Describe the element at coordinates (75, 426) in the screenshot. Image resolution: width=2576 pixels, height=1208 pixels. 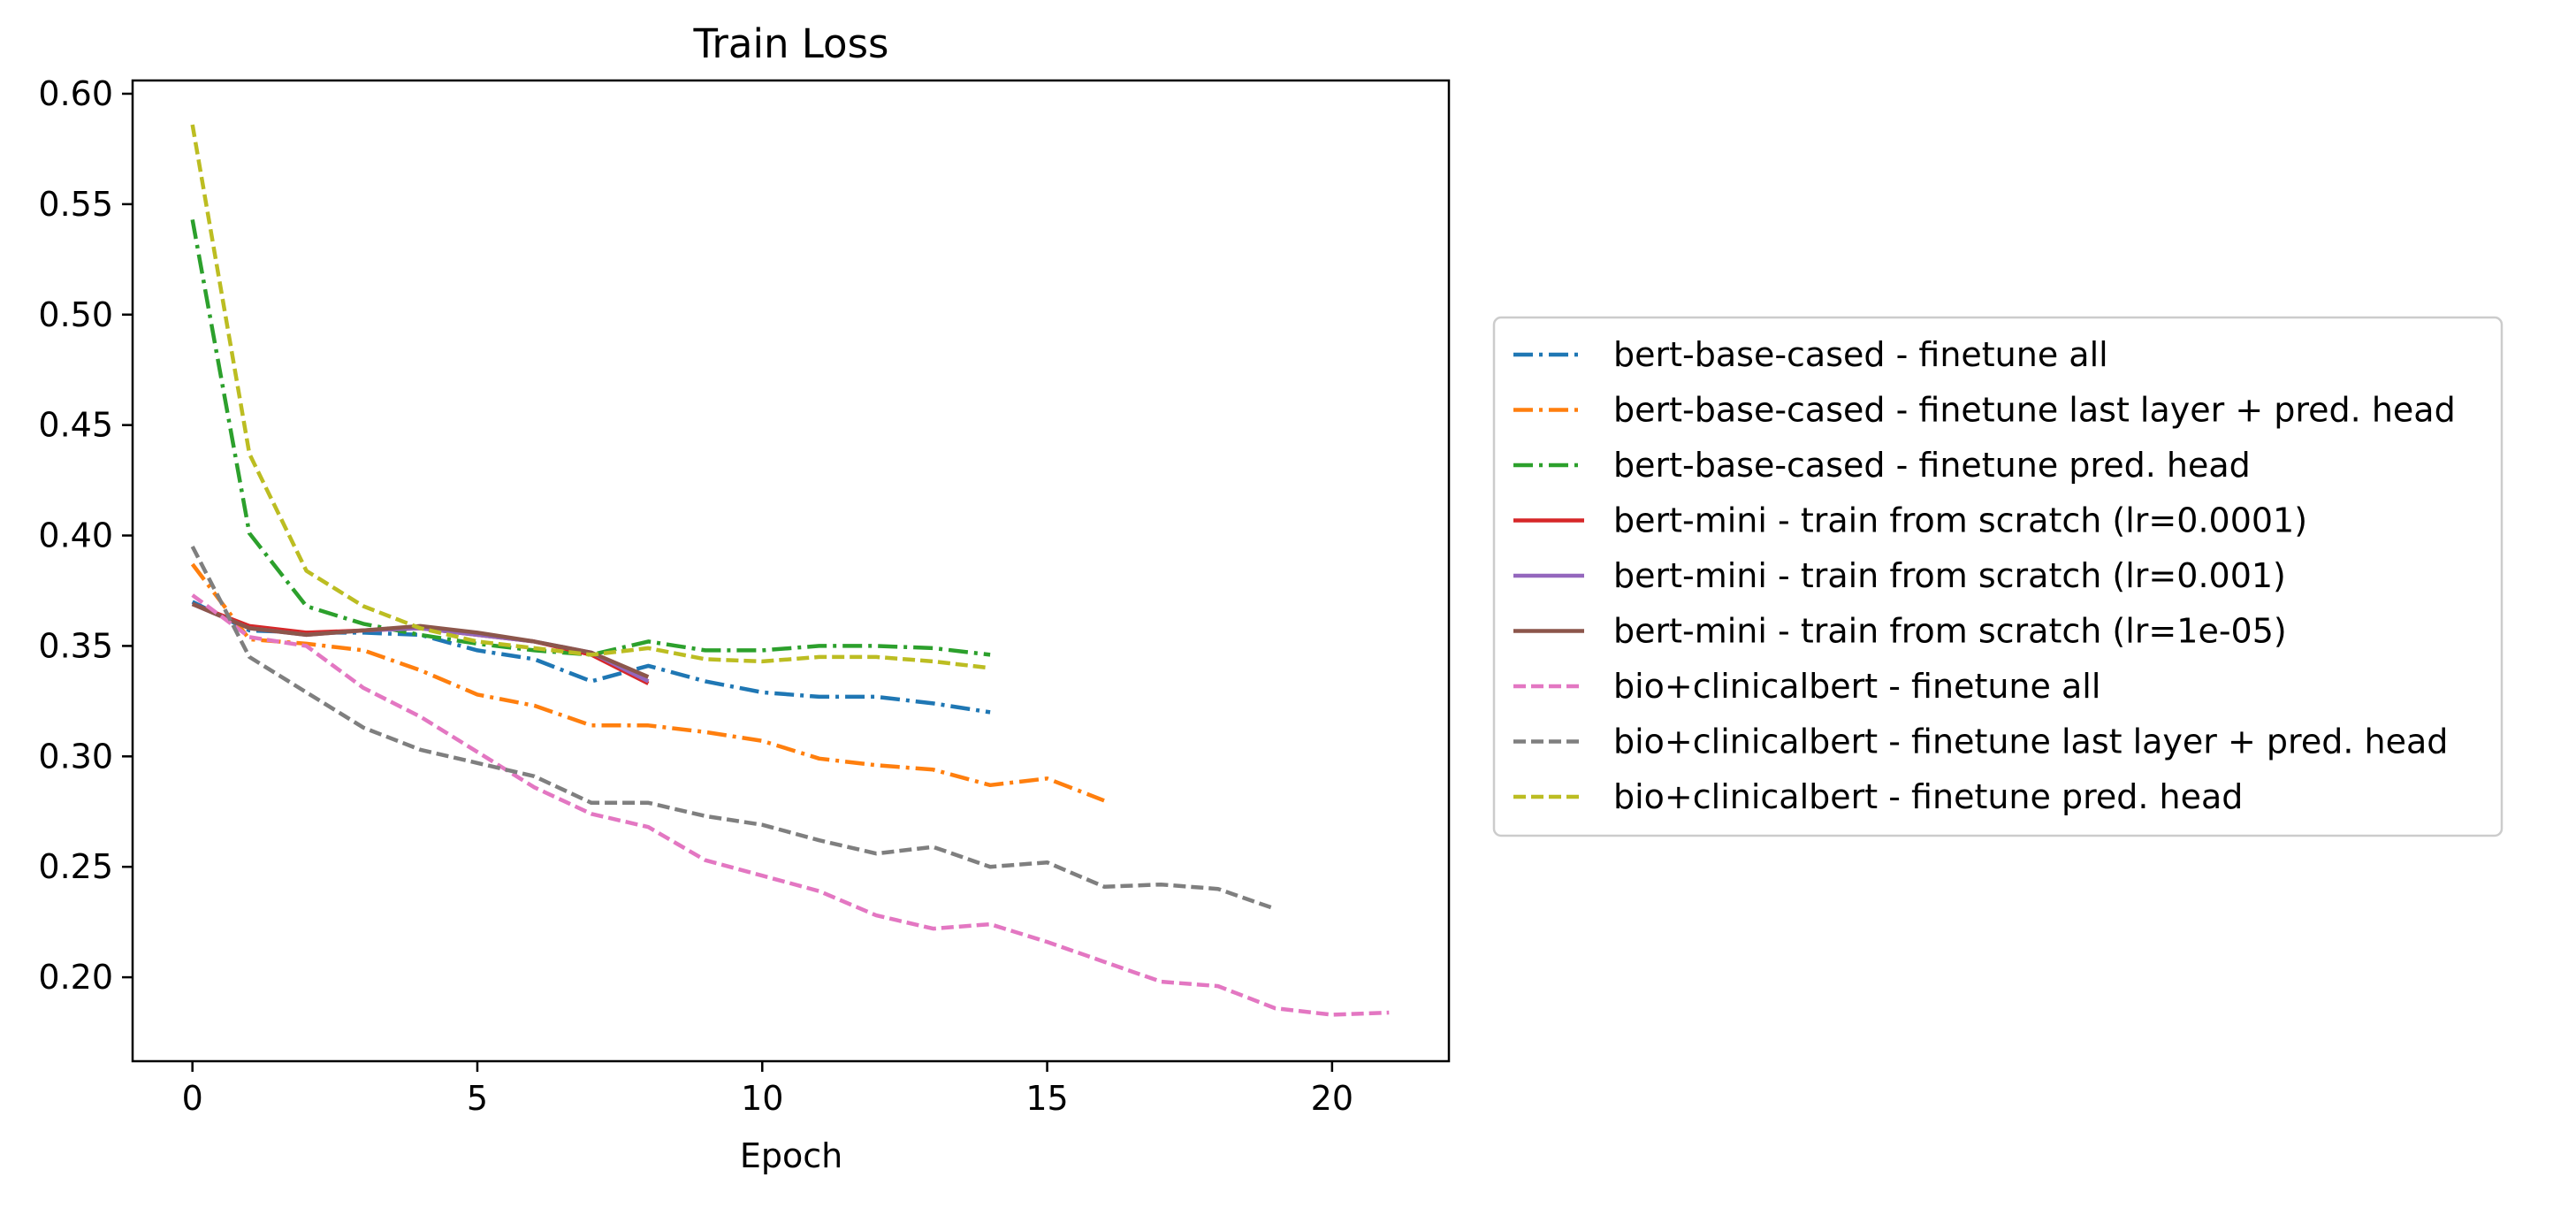
I see `y-tick-label: 0.45` at that location.